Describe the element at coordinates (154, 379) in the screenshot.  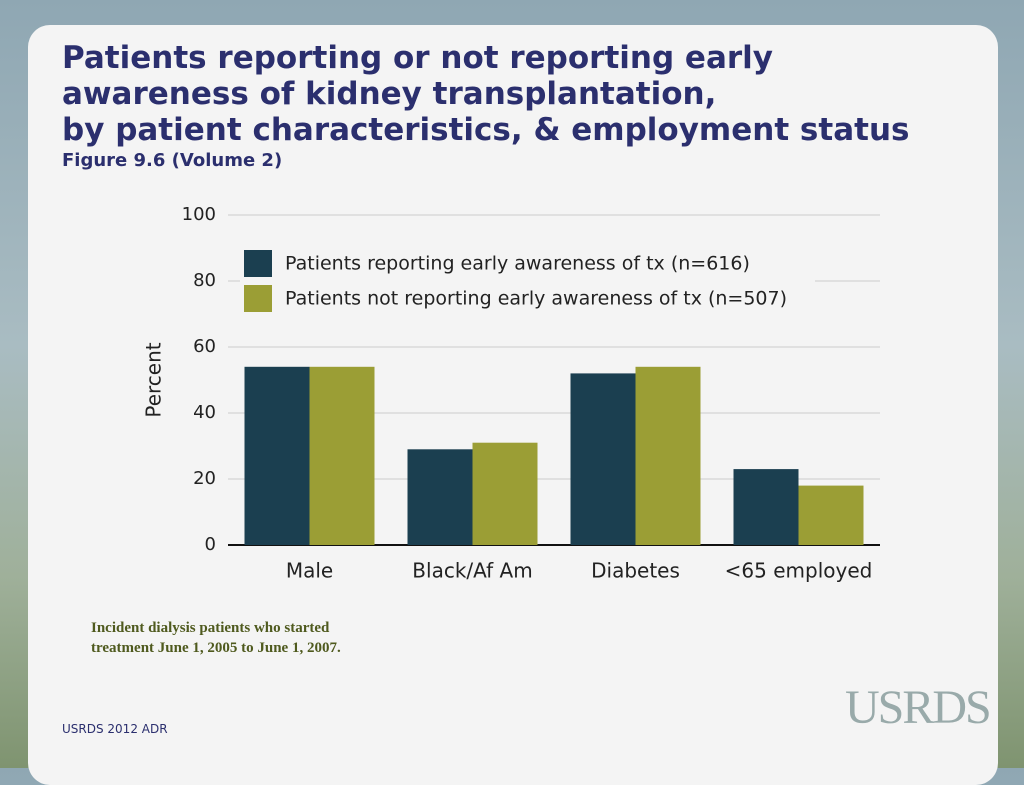
I see `y-axis-label: Percent` at that location.